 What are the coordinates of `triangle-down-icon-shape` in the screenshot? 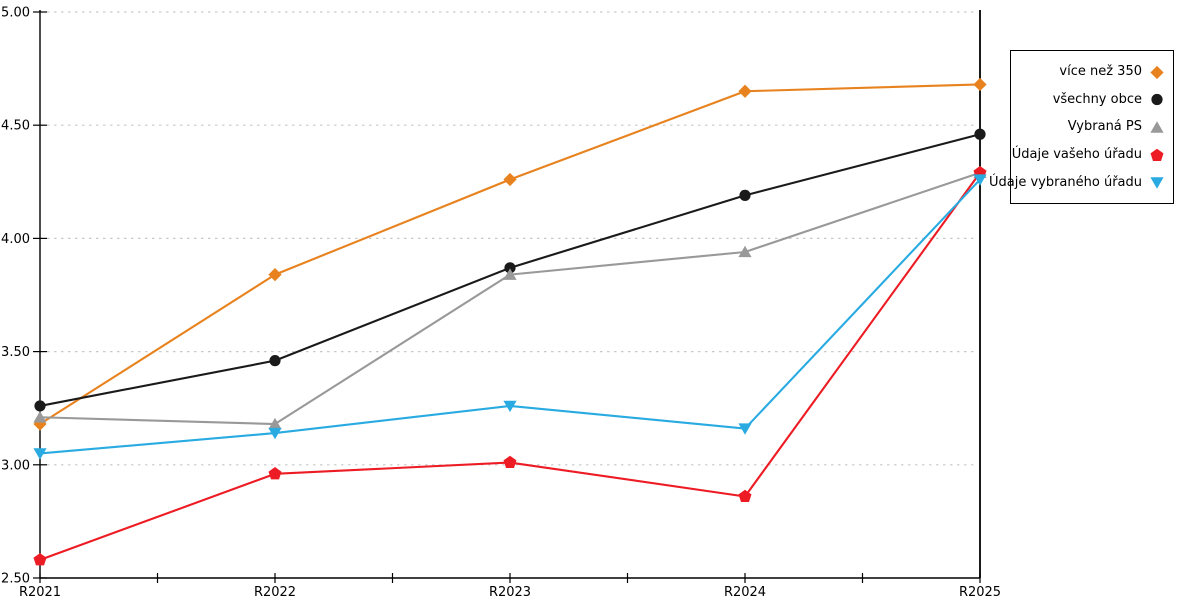 It's located at (1157, 183).